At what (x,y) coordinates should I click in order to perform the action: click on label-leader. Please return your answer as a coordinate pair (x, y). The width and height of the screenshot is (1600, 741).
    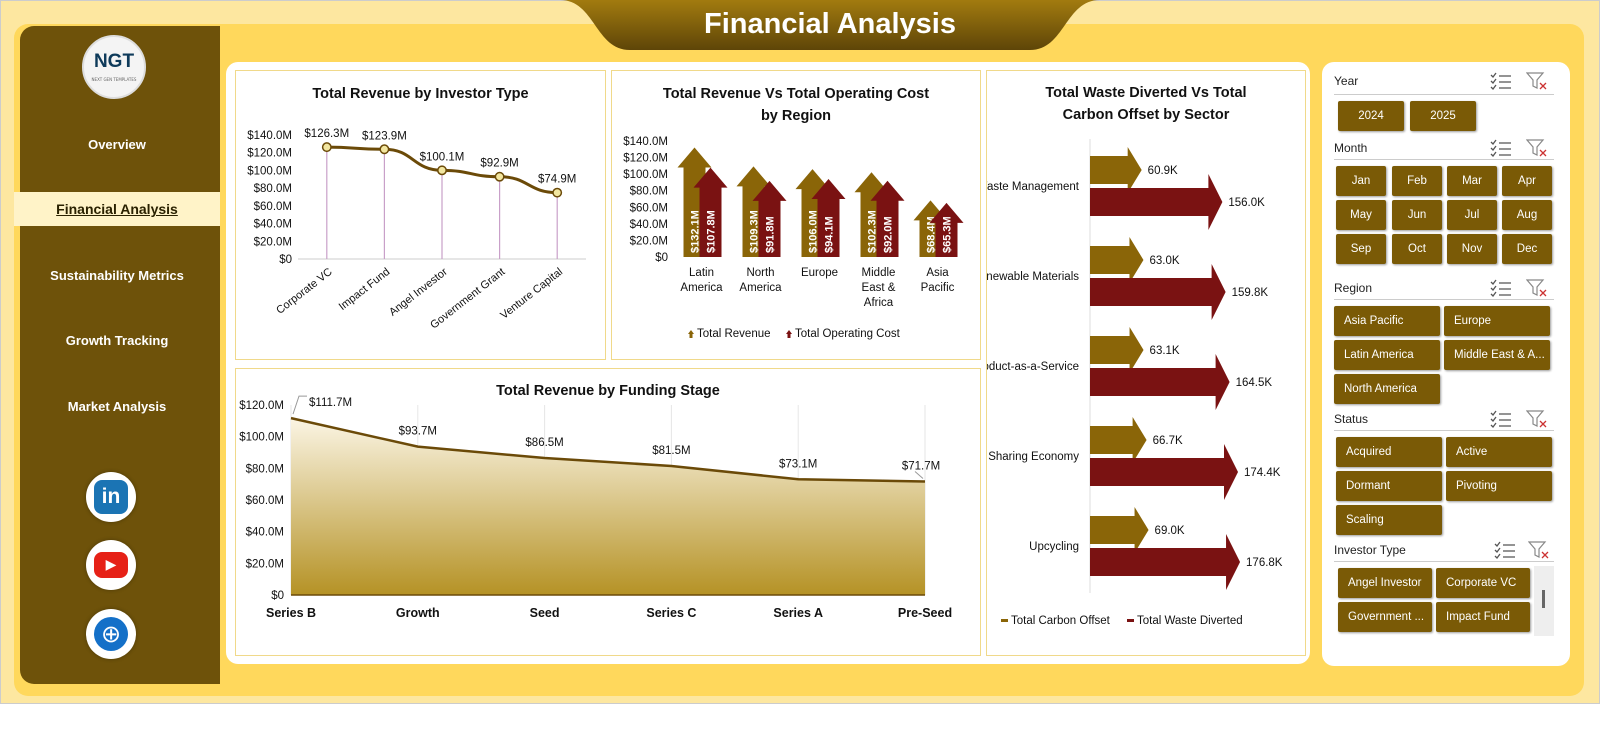
    Looking at the image, I should click on (299, 405).